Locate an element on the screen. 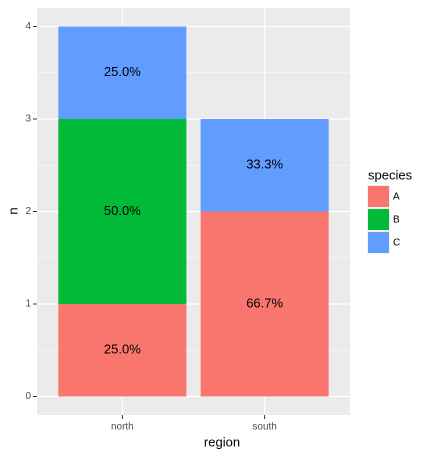  x-axis-title: region is located at coordinates (222, 441).